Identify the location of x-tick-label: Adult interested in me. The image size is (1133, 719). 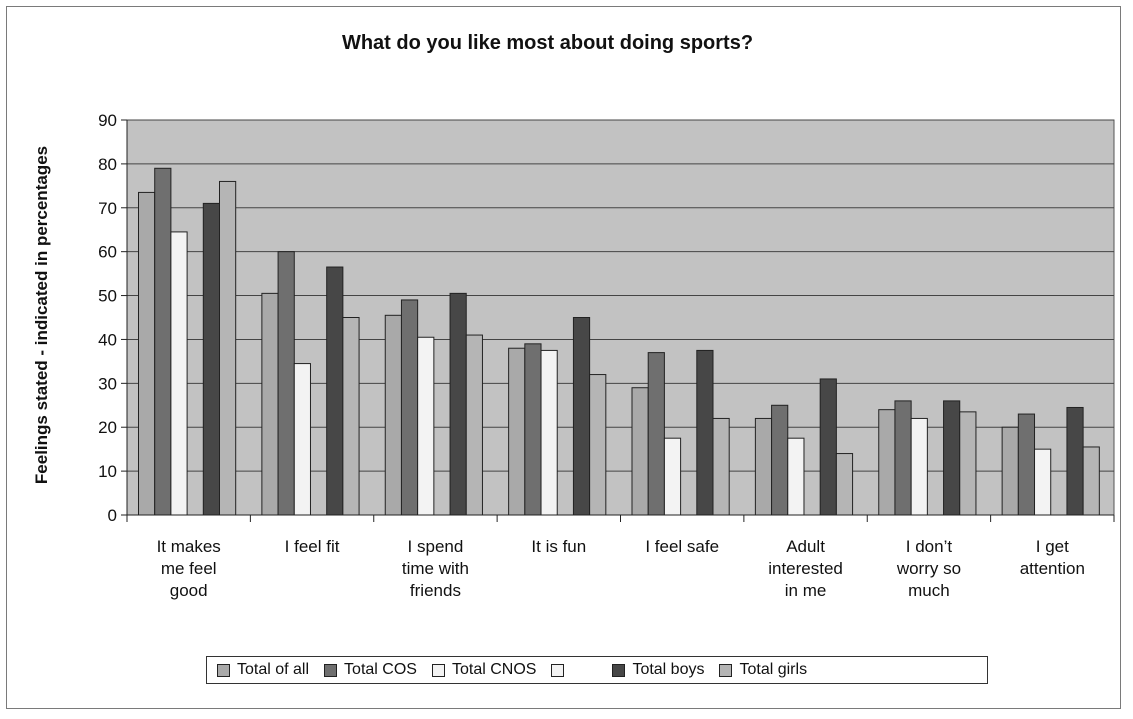
(805, 568).